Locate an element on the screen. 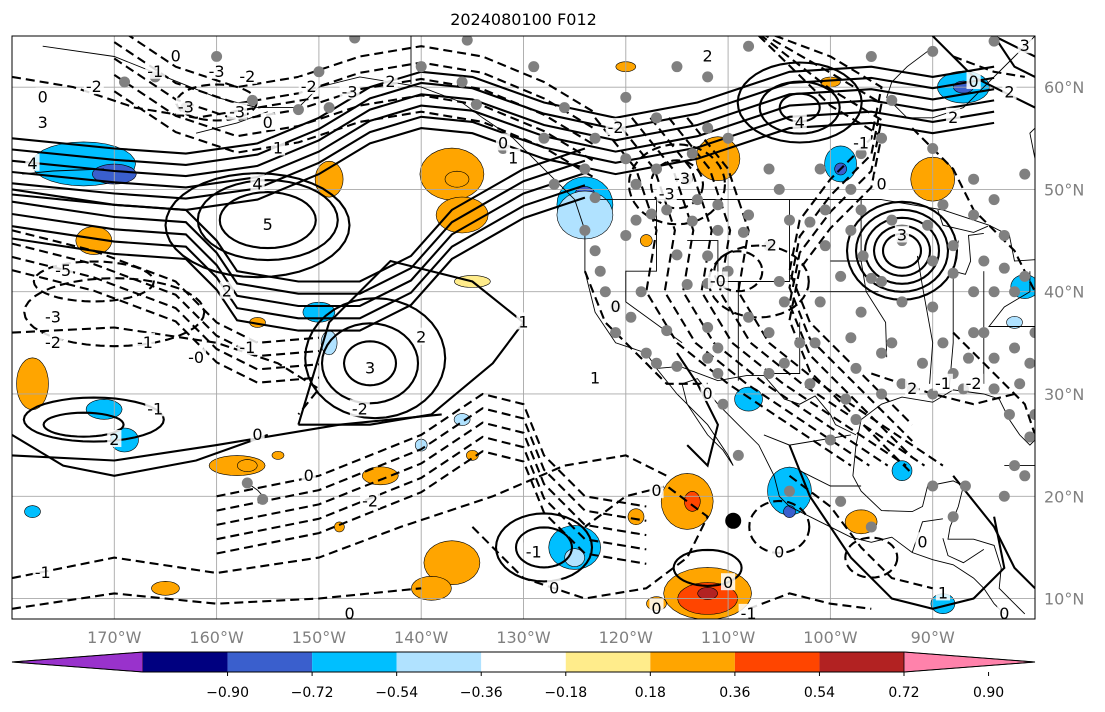 This screenshot has height=712, width=1105. contour-label: 3 is located at coordinates (902, 234).